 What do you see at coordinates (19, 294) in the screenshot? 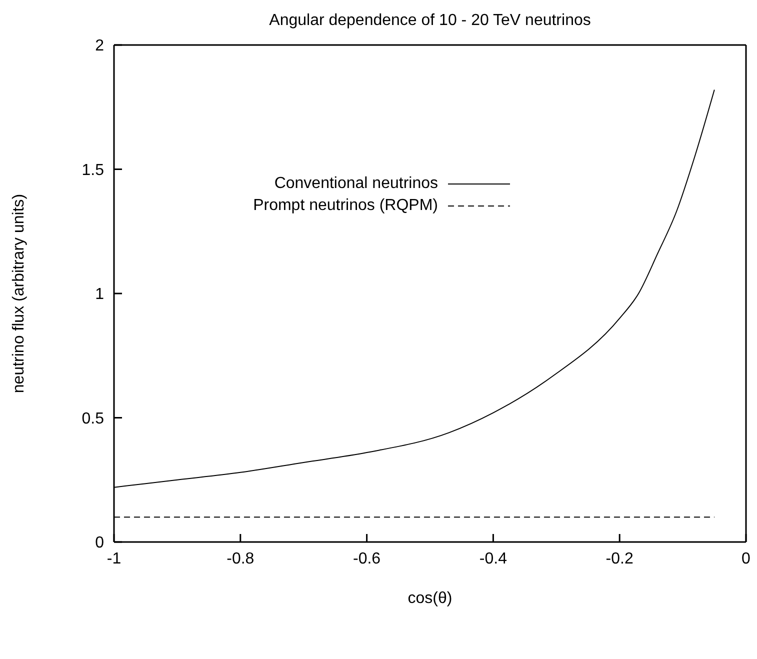
I see `y-axis-title: neutrino flux (arbitrary units)` at bounding box center [19, 294].